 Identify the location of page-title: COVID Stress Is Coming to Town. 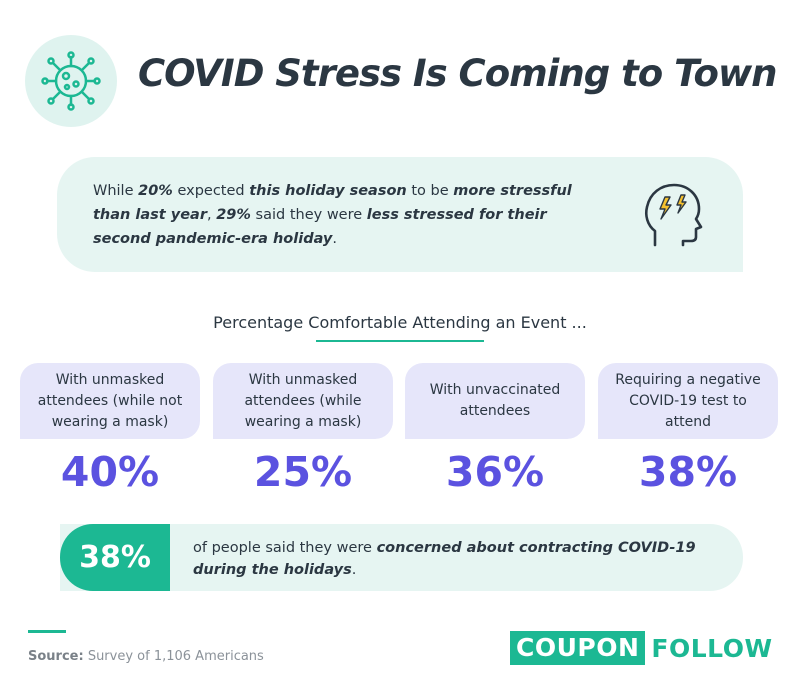
(457, 73).